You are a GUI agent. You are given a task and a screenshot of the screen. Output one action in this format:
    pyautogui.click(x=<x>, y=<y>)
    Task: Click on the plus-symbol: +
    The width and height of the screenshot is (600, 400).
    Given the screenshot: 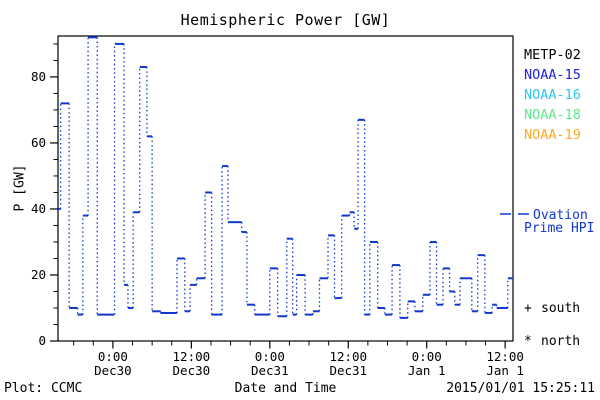 What is the action you would take?
    pyautogui.click(x=528, y=308)
    